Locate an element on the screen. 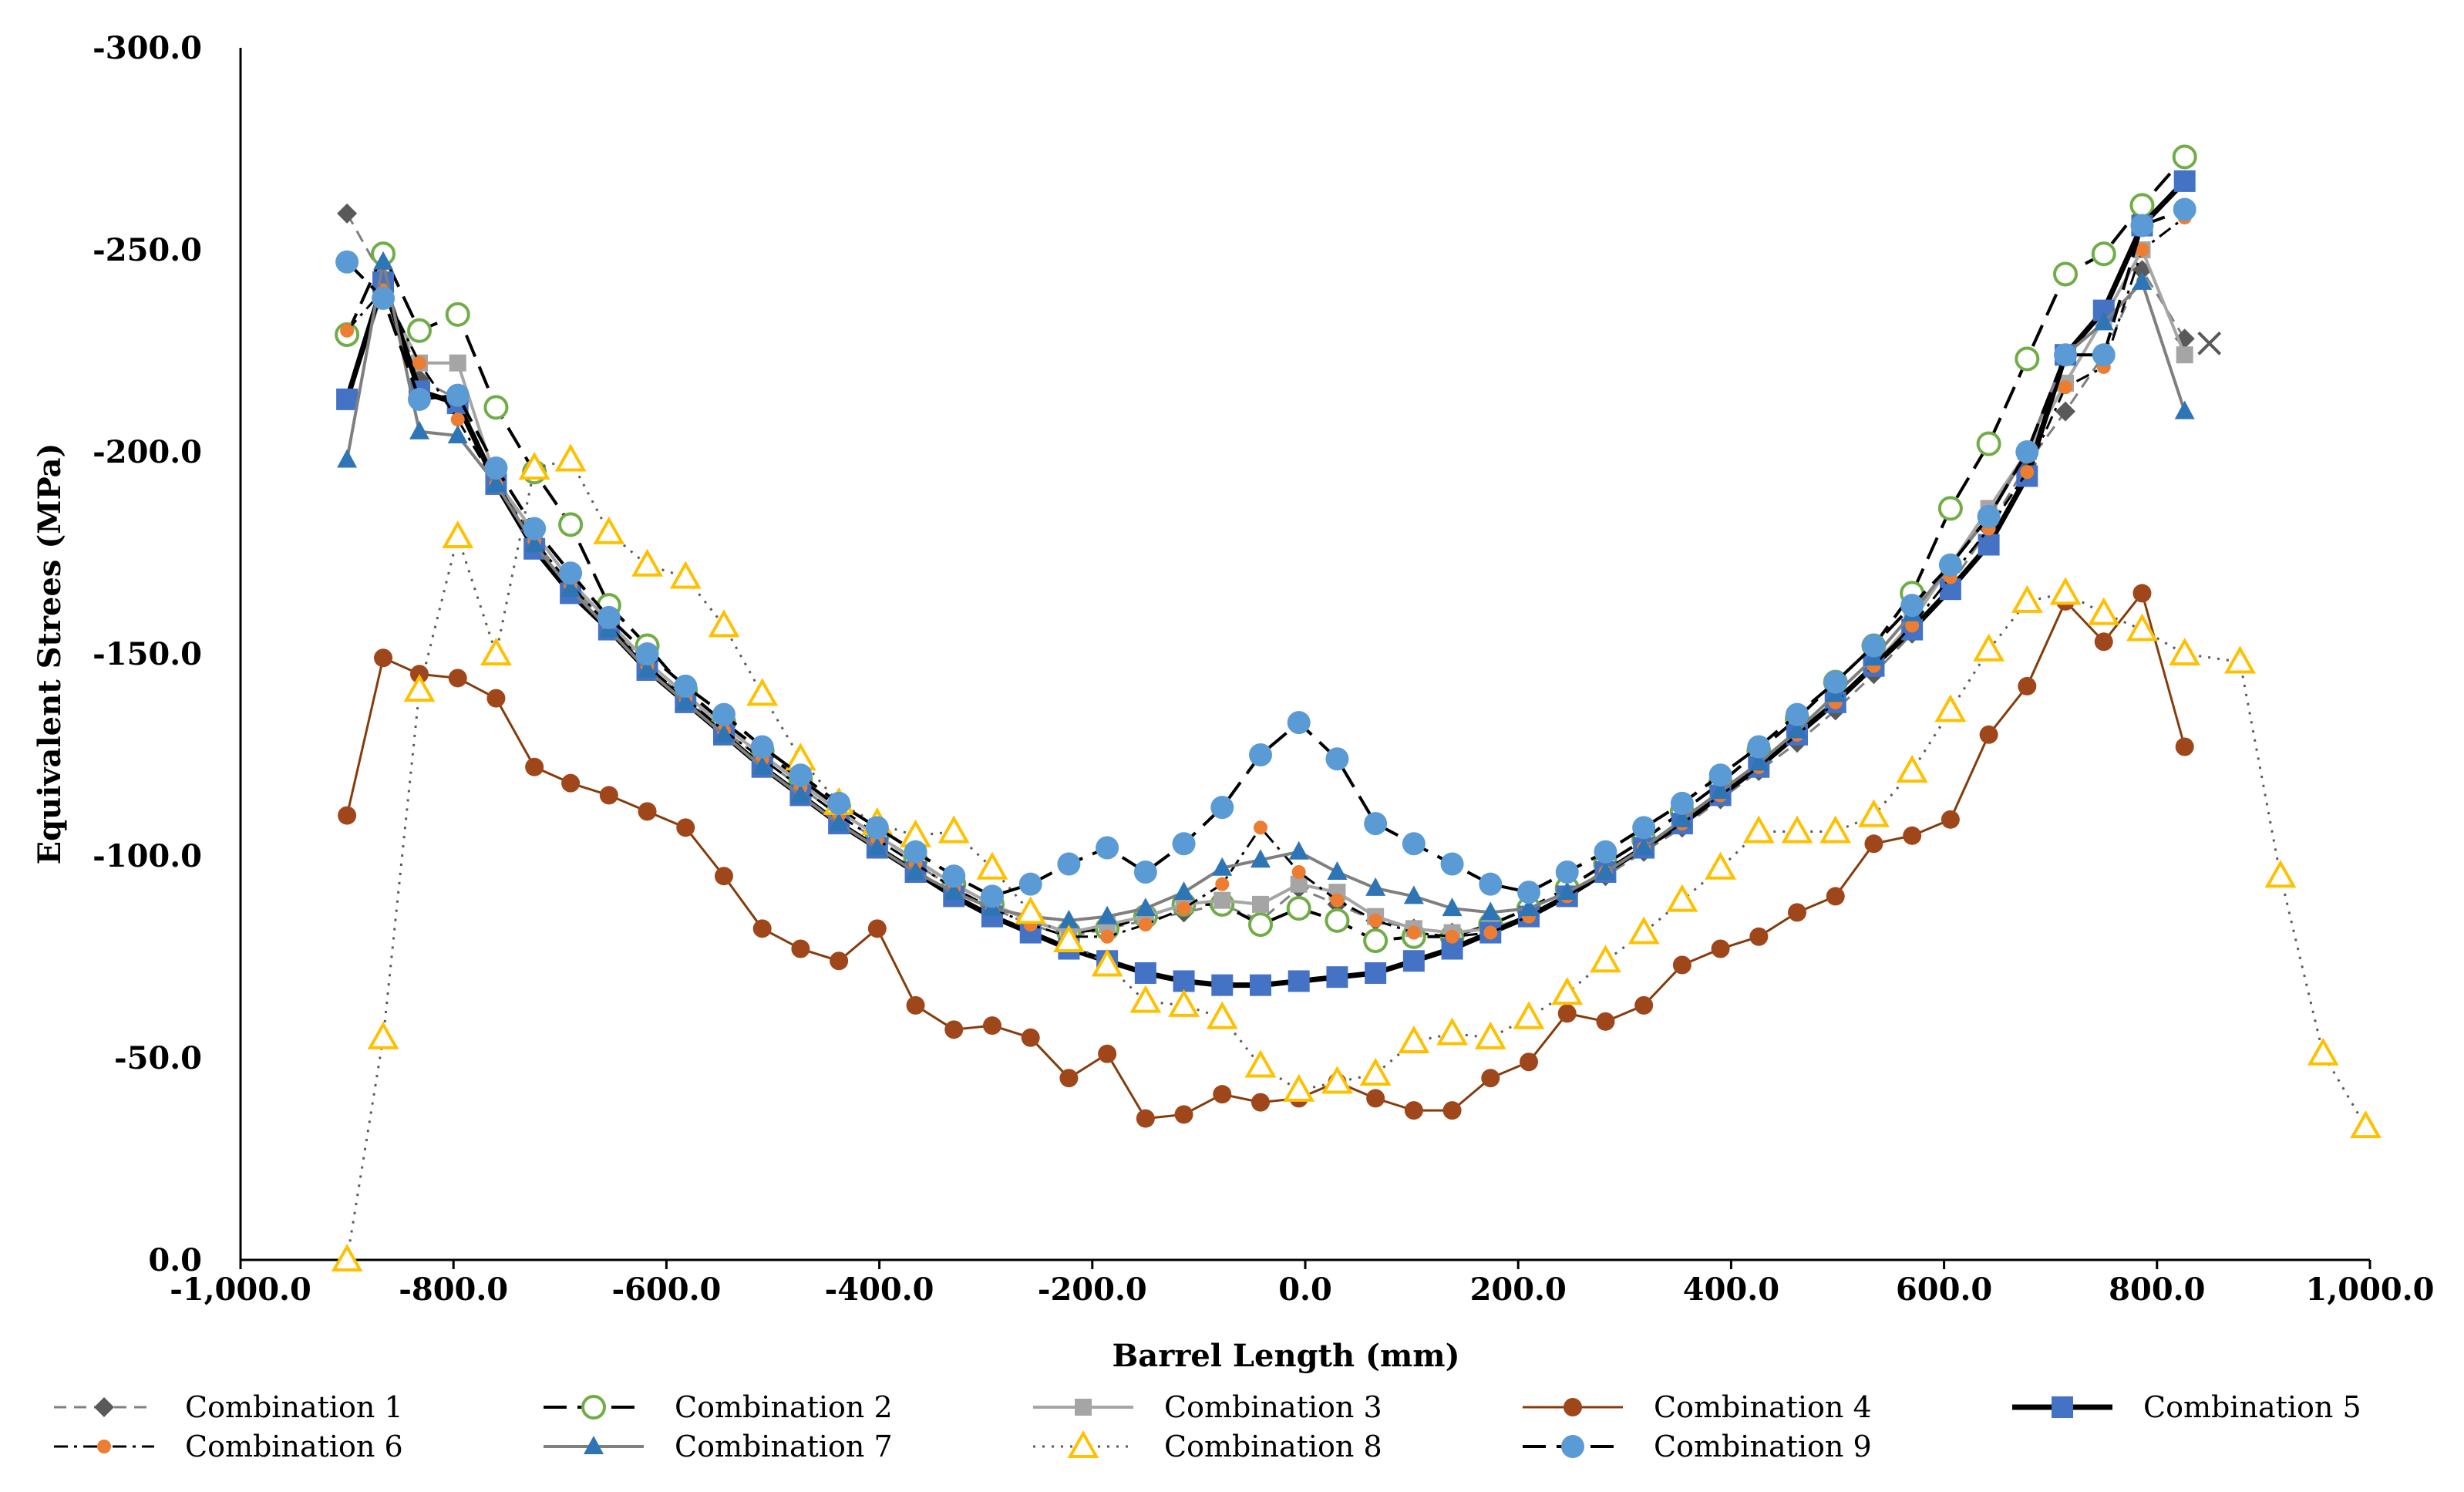 The height and width of the screenshot is (1492, 2464). legend-label: Combination 9 is located at coordinates (1763, 1446).